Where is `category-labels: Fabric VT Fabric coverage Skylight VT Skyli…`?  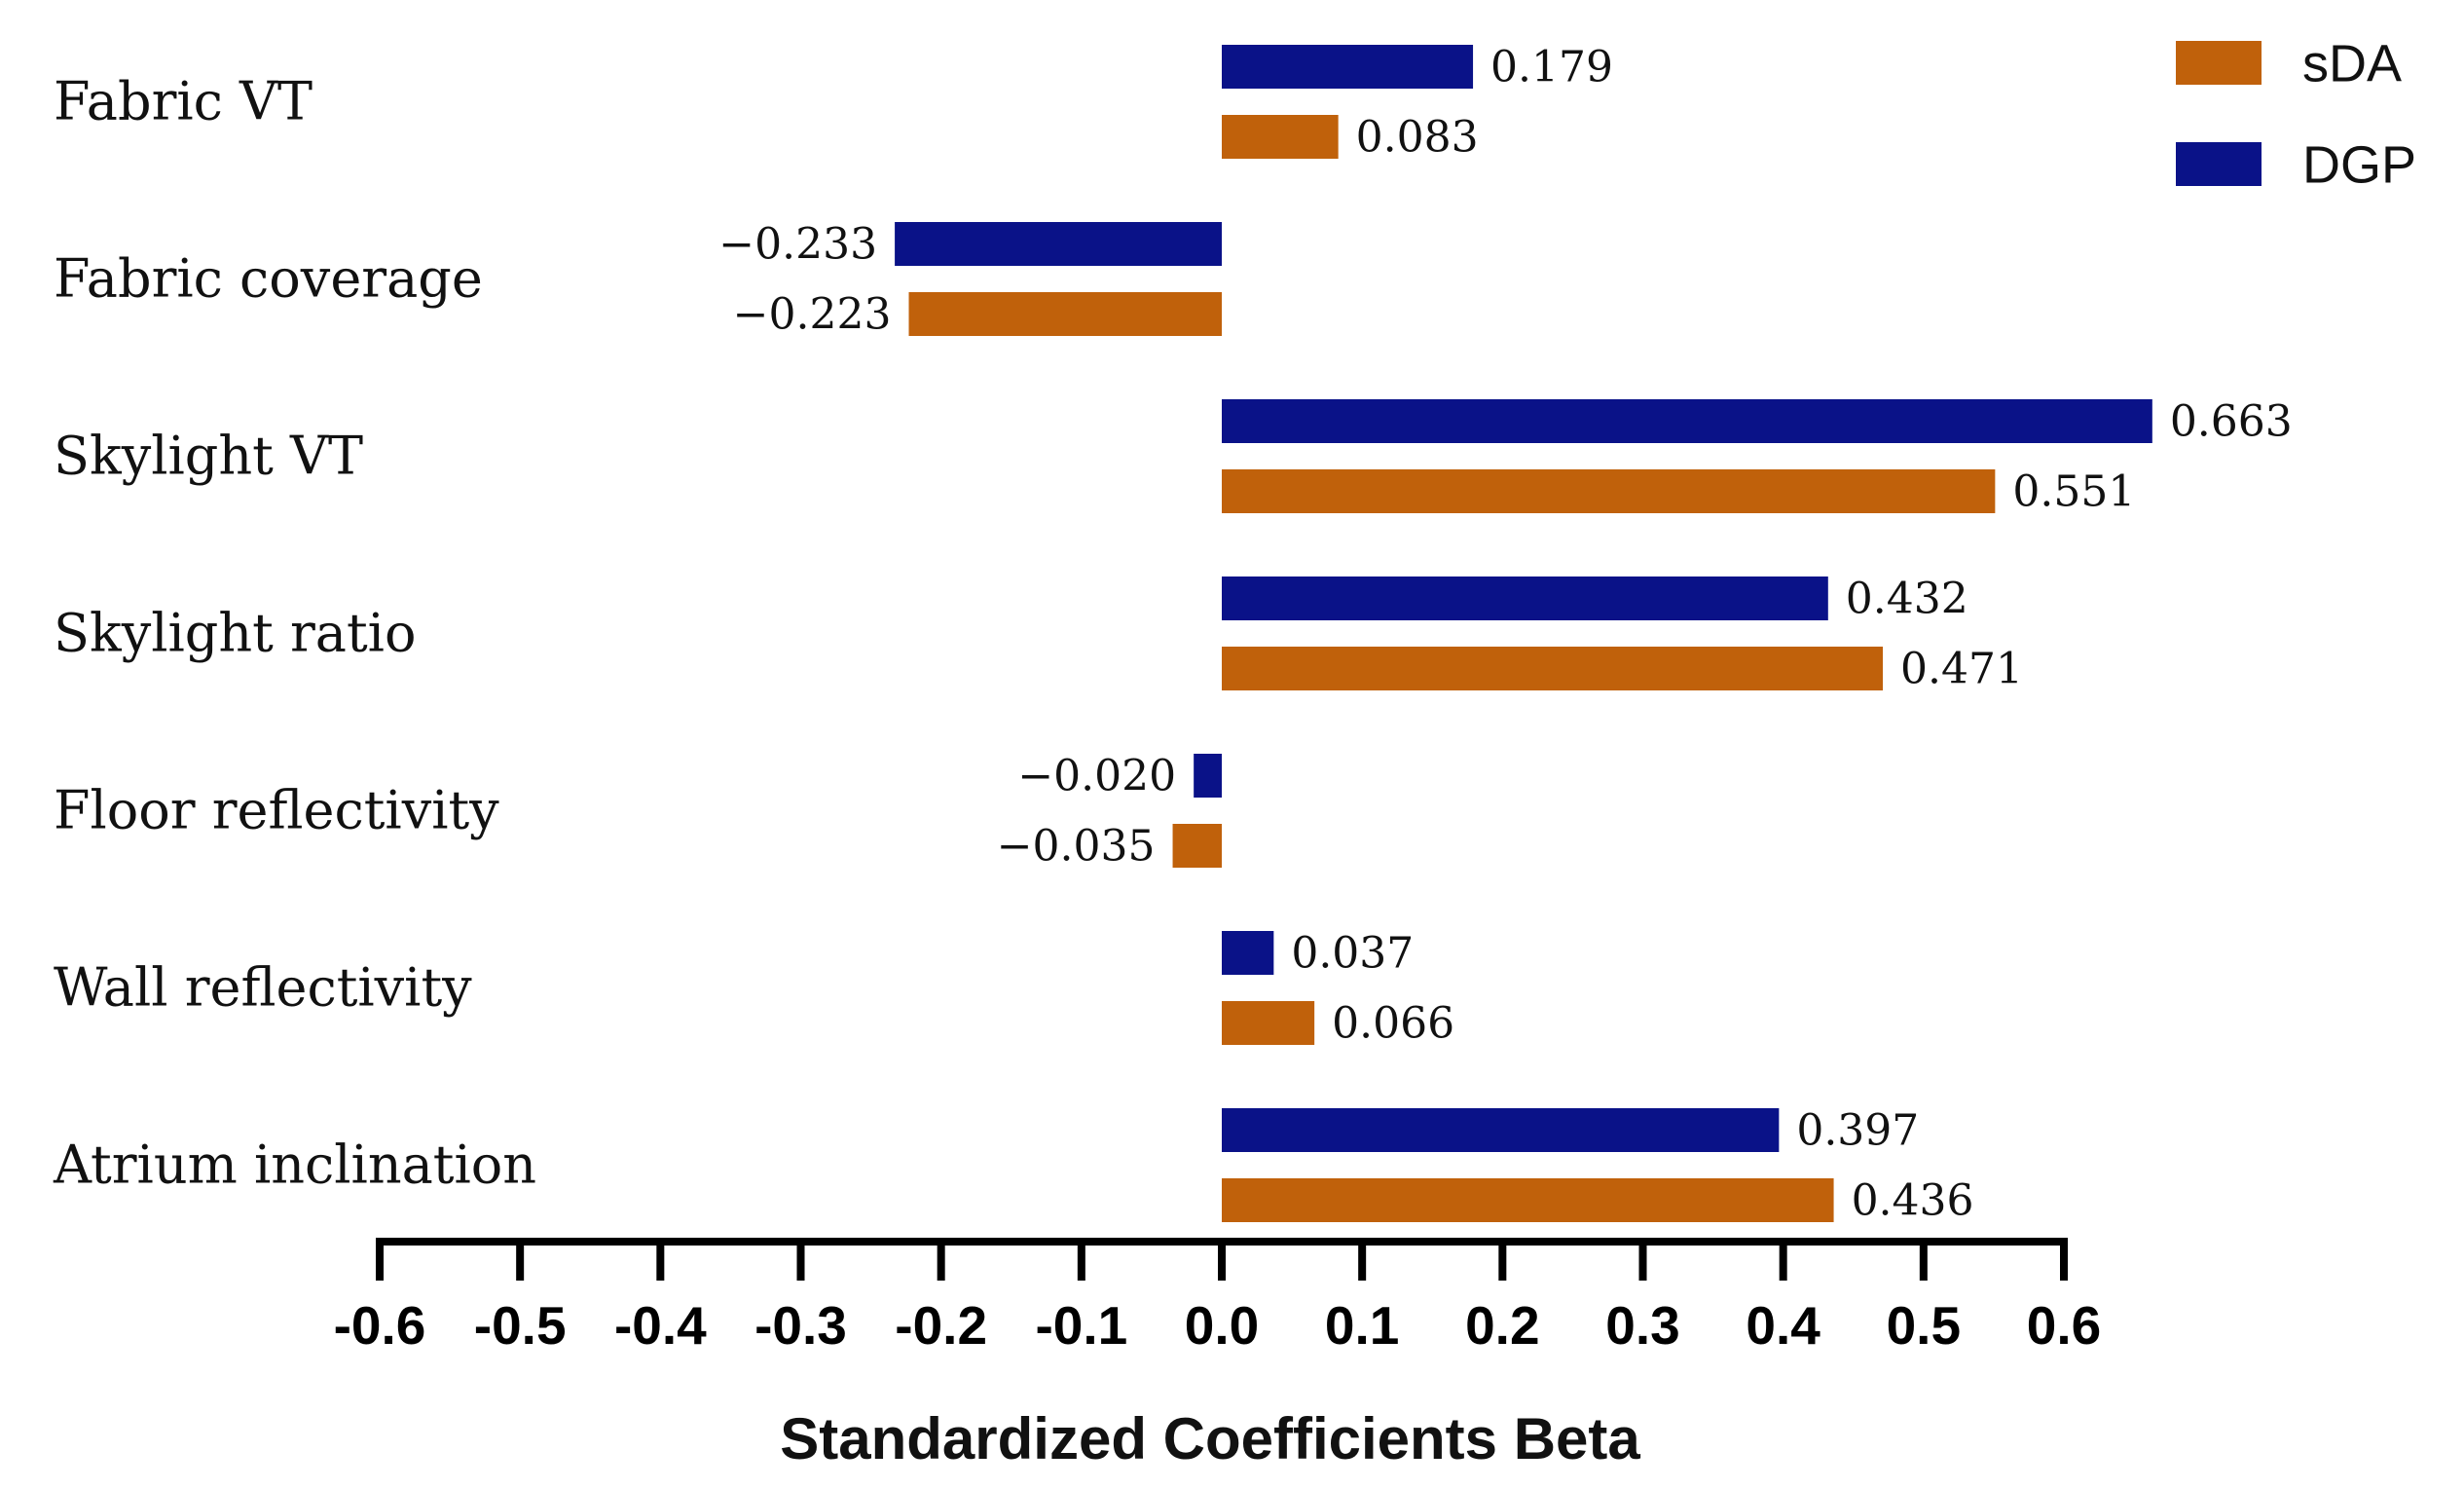
category-labels: Fabric VT Fabric coverage Skylight VT Skyli… is located at coordinates (294, 633).